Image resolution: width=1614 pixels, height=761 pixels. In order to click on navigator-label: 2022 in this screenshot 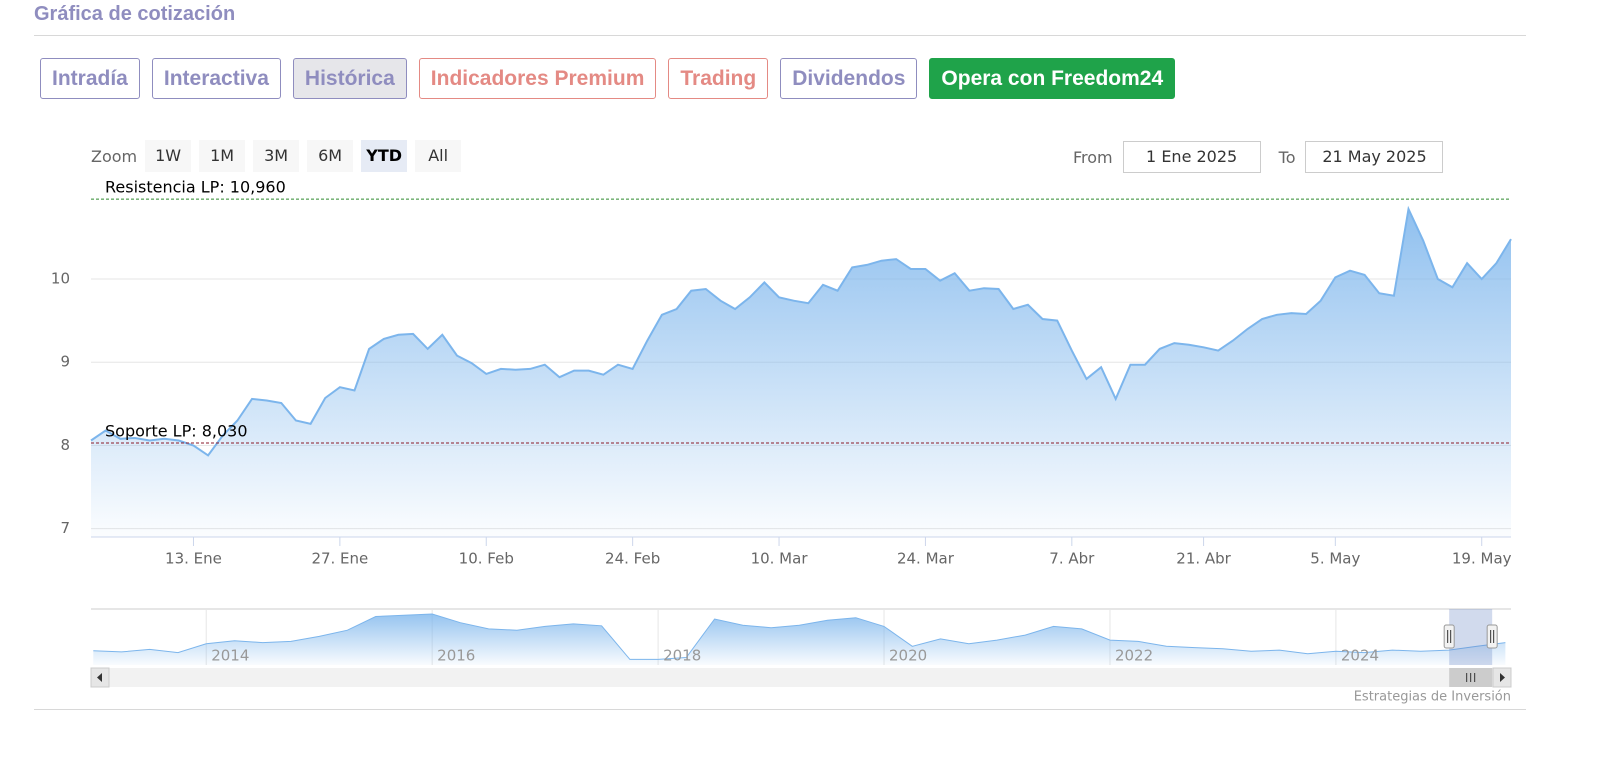, I will do `click(1134, 656)`.